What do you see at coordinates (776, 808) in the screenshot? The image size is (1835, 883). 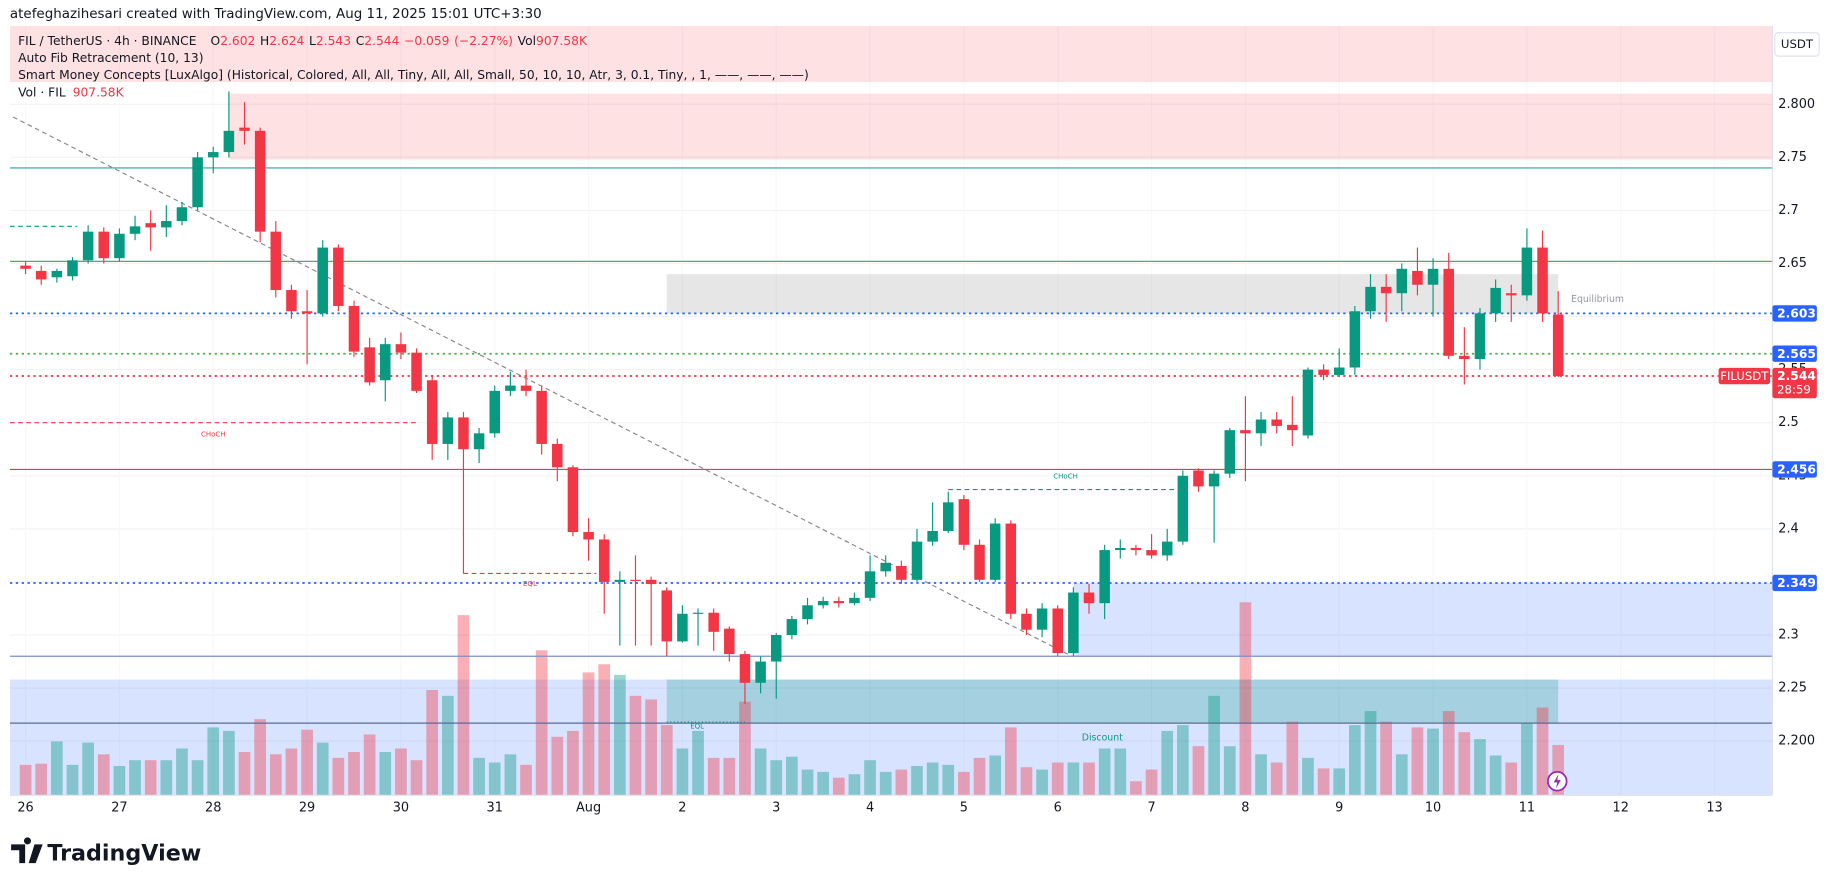 I see `x-tick-label: 3` at bounding box center [776, 808].